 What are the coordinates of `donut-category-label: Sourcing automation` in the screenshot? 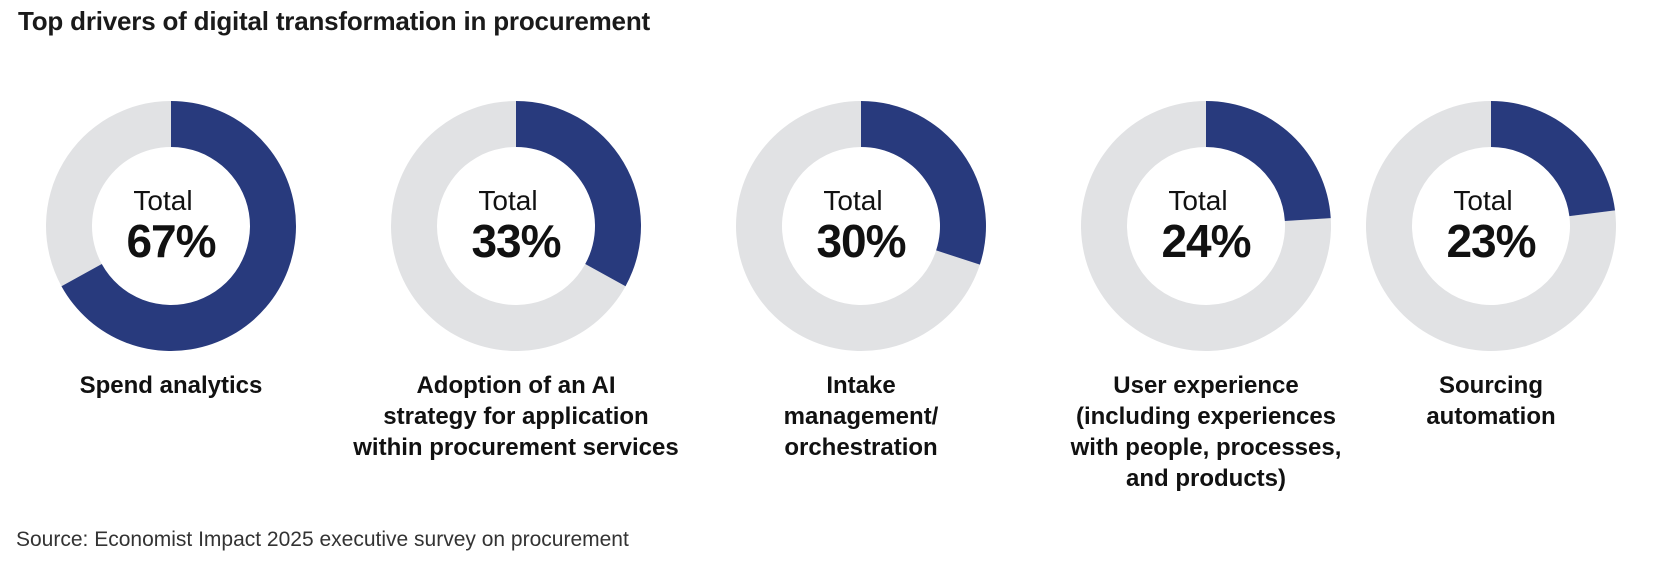 It's located at (1491, 401).